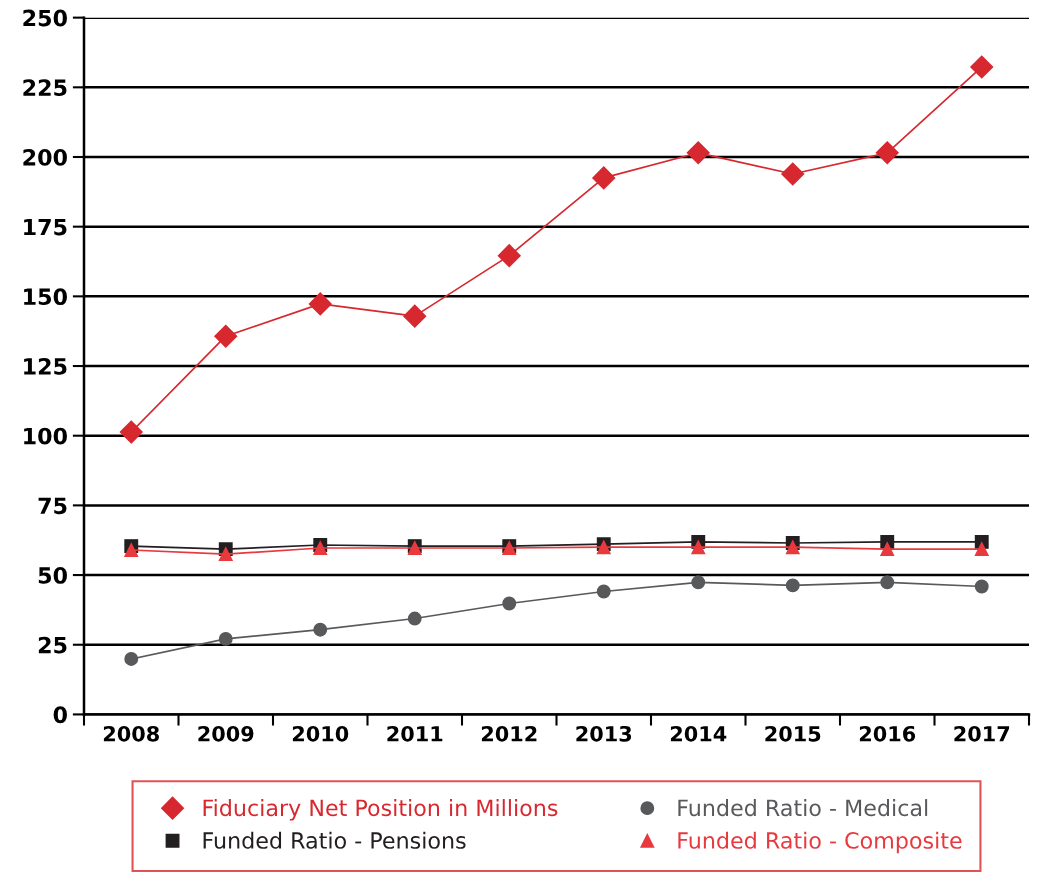 The height and width of the screenshot is (882, 1050). I want to click on x-tick-label: 2016, so click(887, 733).